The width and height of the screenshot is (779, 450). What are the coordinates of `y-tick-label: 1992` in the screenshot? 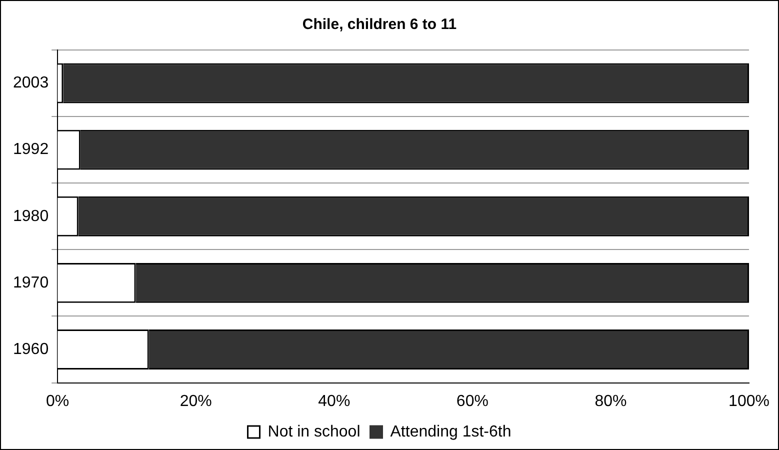 It's located at (31, 149).